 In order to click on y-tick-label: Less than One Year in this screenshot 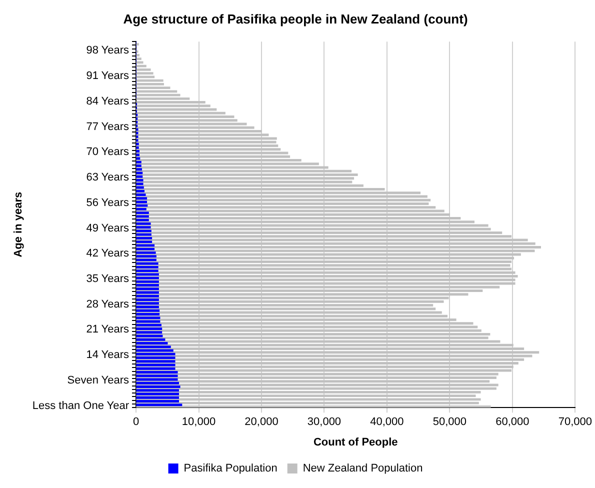, I will do `click(81, 406)`.